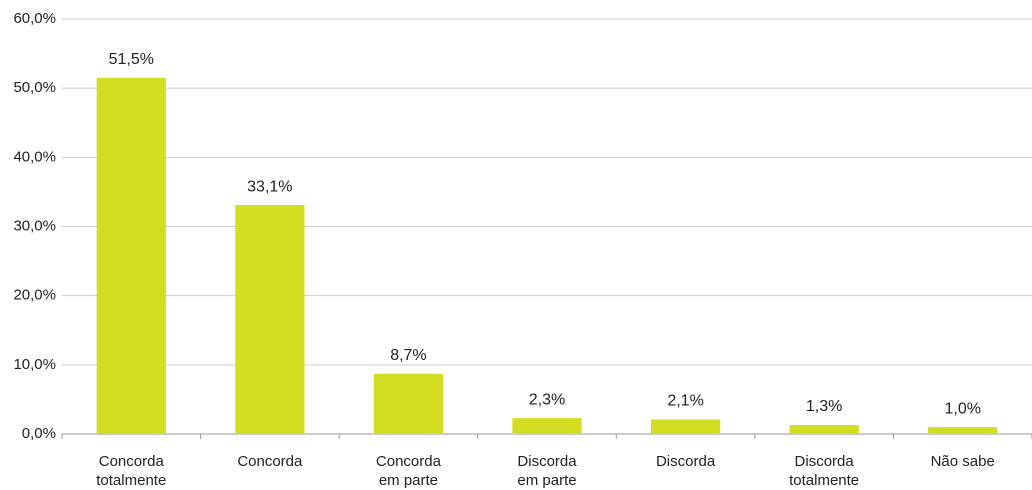 This screenshot has height=490, width=1032. What do you see at coordinates (962, 408) in the screenshot?
I see `value-label: 1,0%` at bounding box center [962, 408].